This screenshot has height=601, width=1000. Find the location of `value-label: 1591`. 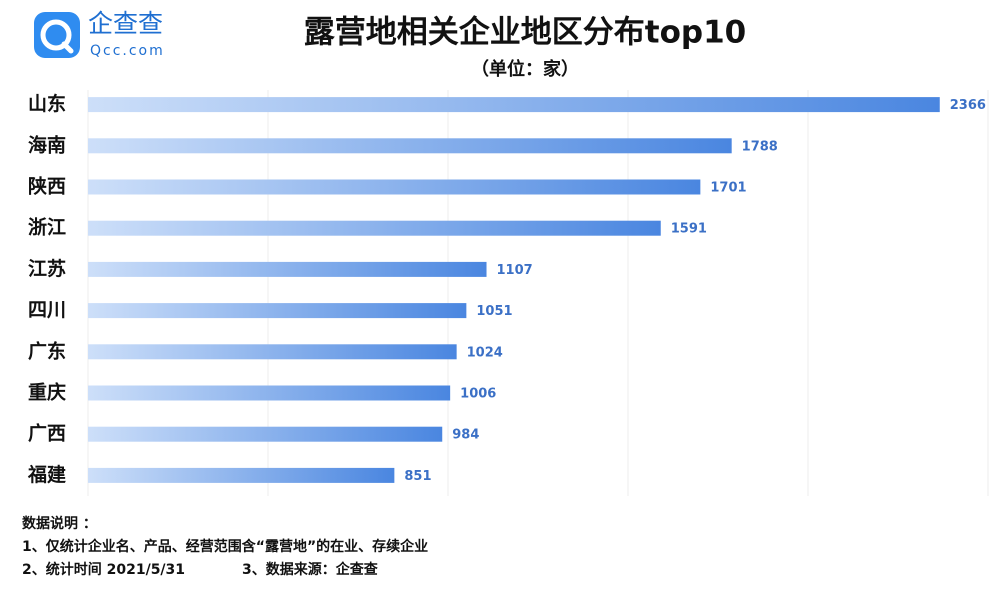

value-label: 1591 is located at coordinates (689, 229).